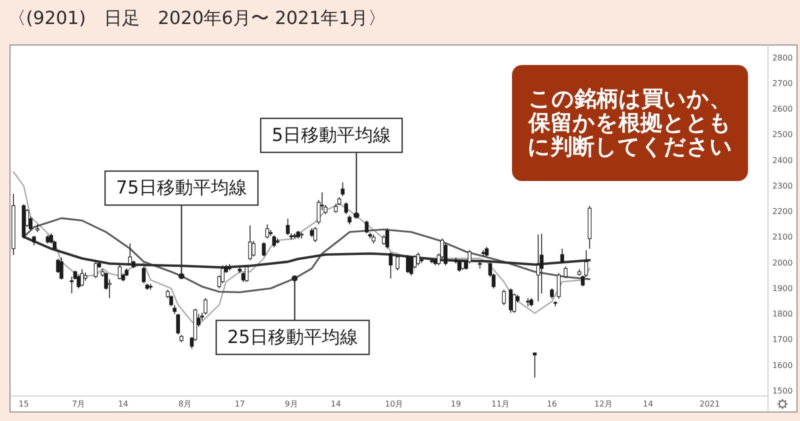  Describe the element at coordinates (79, 404) in the screenshot. I see `xtick-label: 7月` at that location.